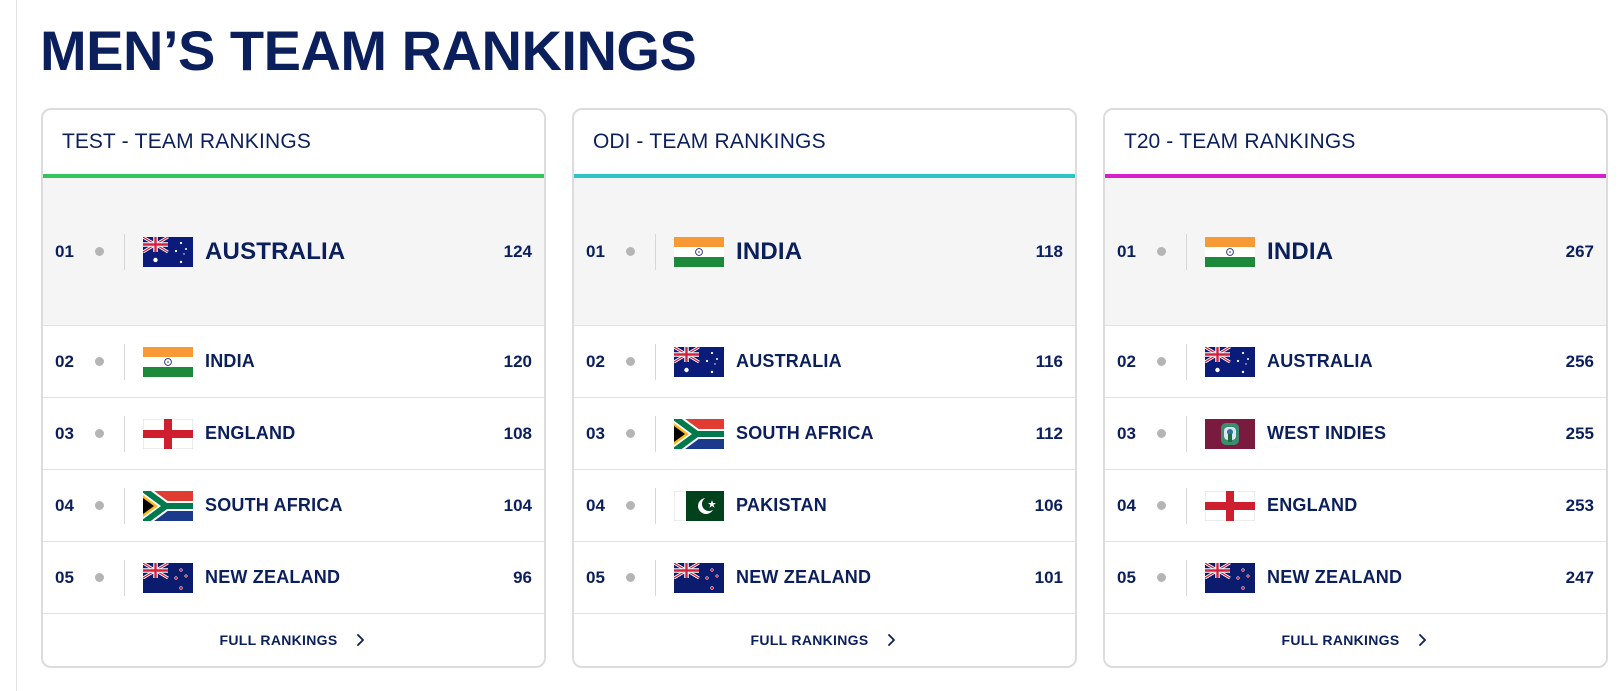 Image resolution: width=1623 pixels, height=691 pixels. Describe the element at coordinates (1049, 251) in the screenshot. I see `team-points: 118` at that location.